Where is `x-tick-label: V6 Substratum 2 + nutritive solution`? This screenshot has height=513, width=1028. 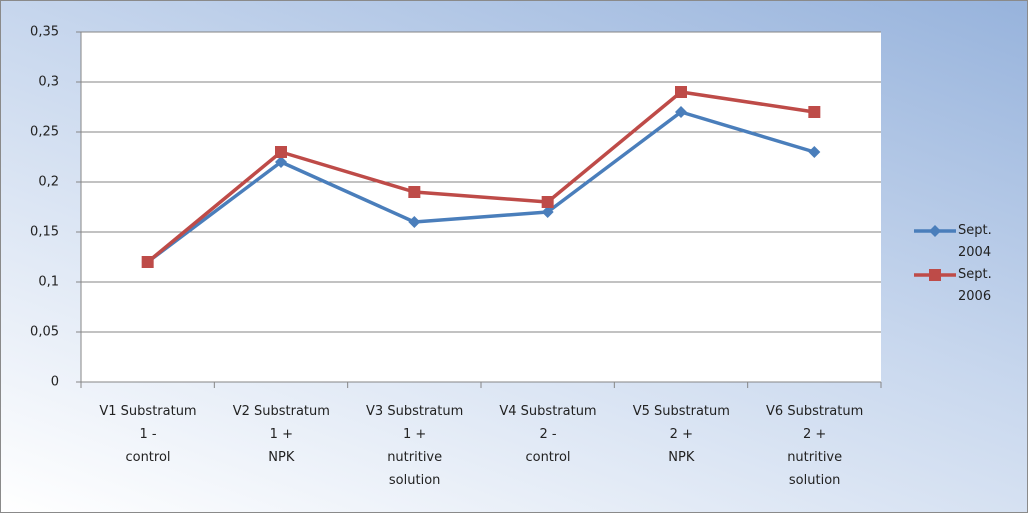
x-tick-label: V6 Substratum 2 + nutritive solution is located at coordinates (815, 446).